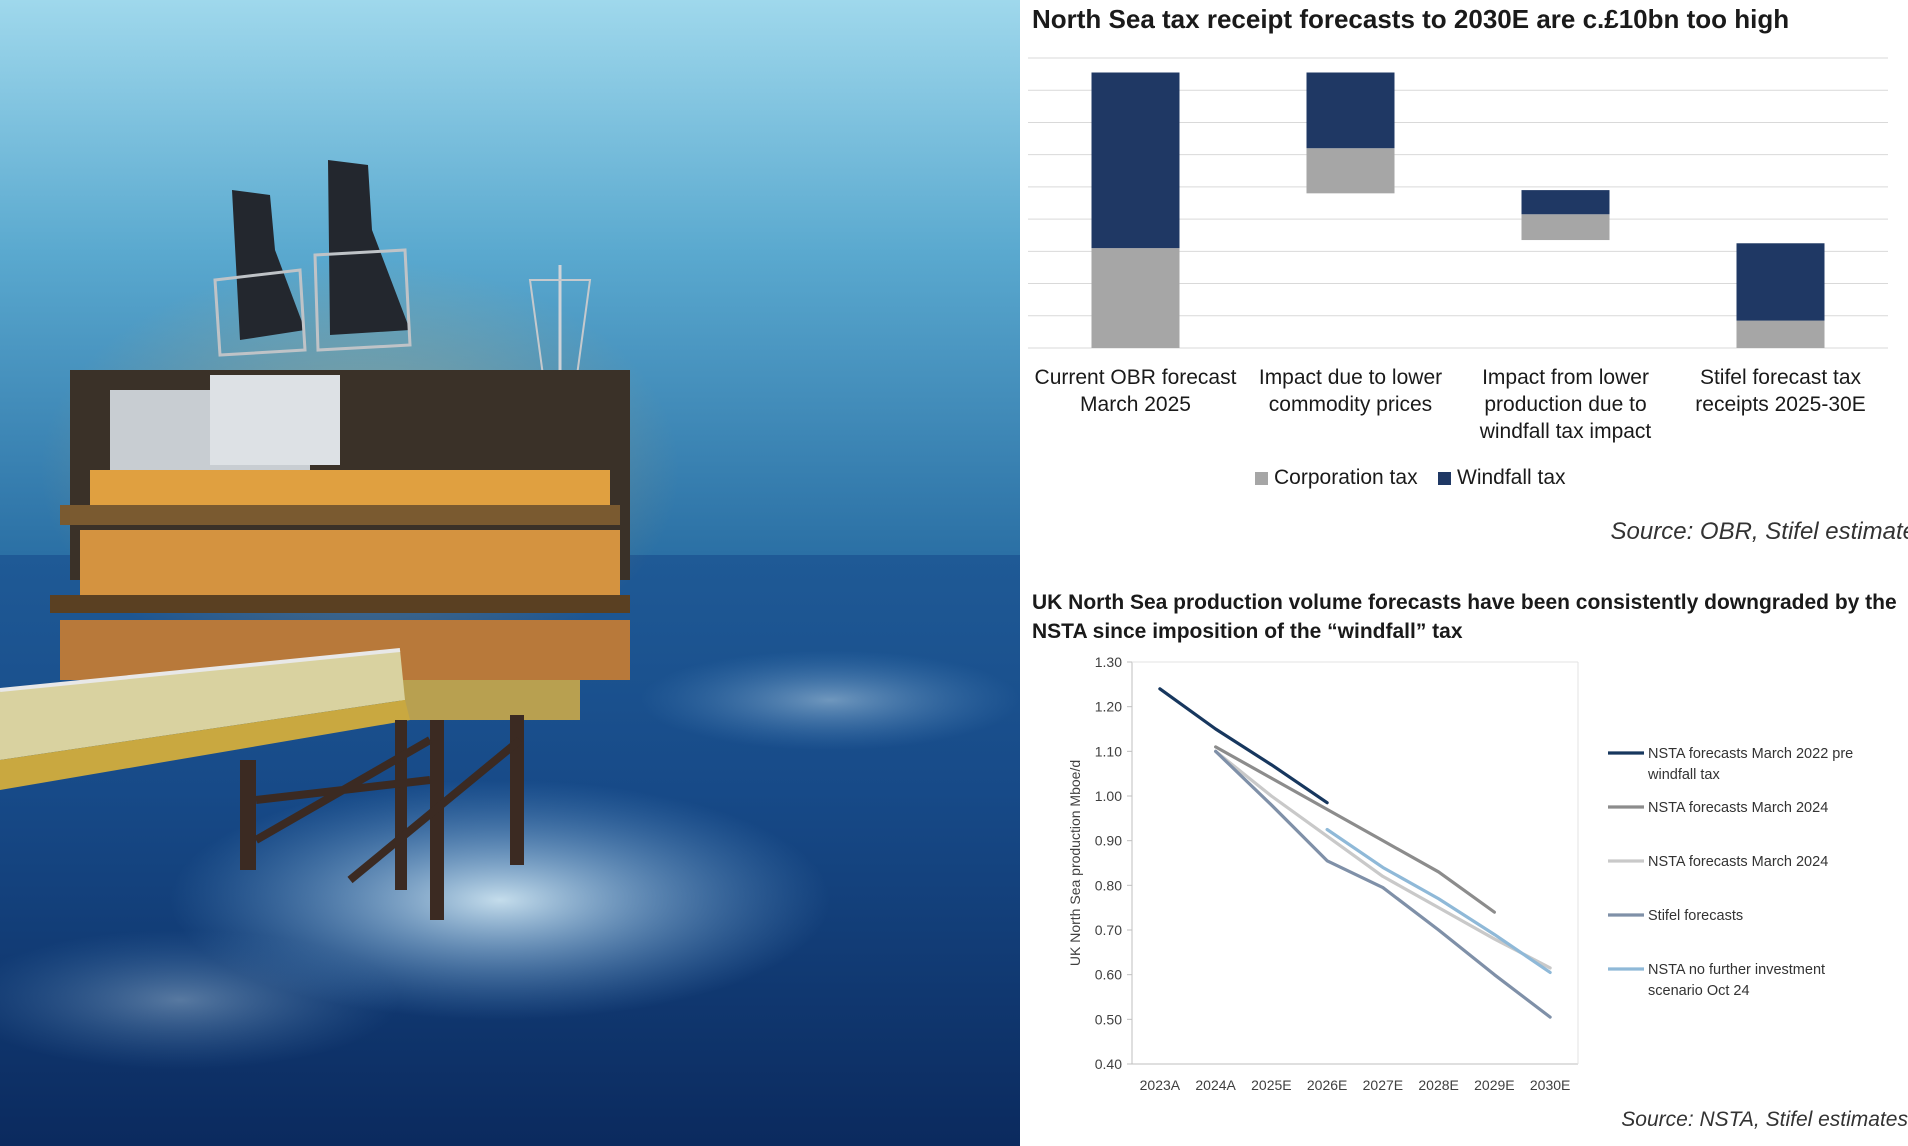  Describe the element at coordinates (1108, 930) in the screenshot. I see `y-tick-label: 0.70` at that location.